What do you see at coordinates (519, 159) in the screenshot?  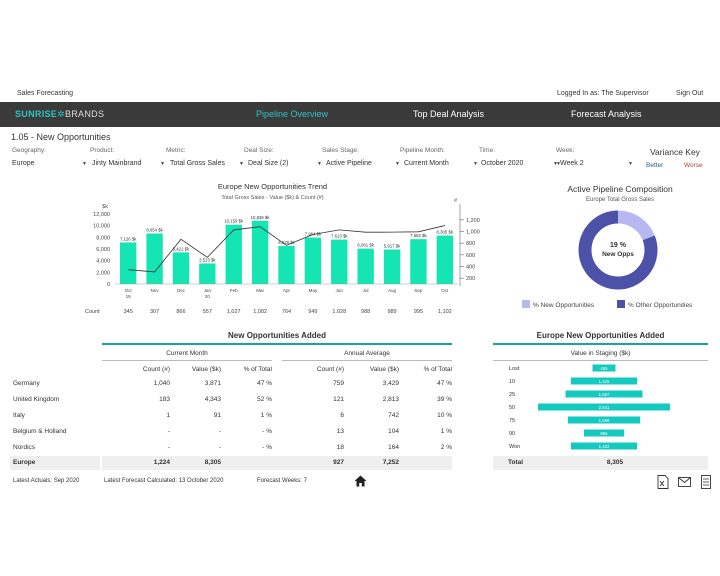 I see `filter-time: Time: October 2020 ▼` at bounding box center [519, 159].